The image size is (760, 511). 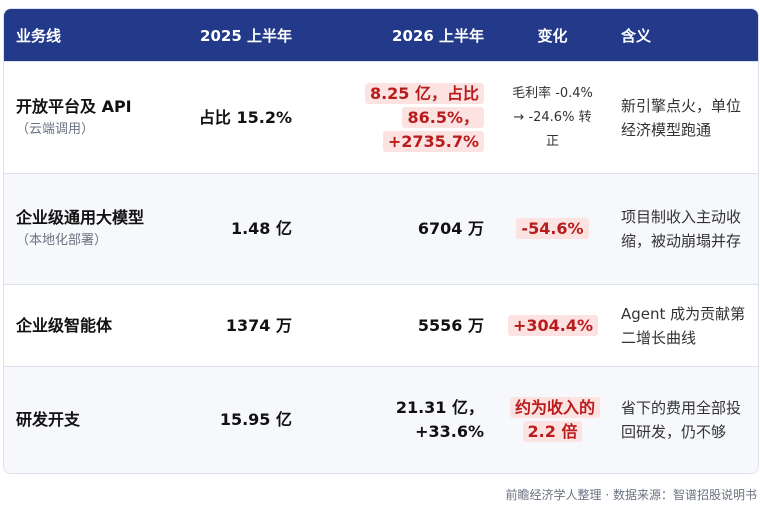 What do you see at coordinates (48, 419) in the screenshot?
I see `name: 研发开支` at bounding box center [48, 419].